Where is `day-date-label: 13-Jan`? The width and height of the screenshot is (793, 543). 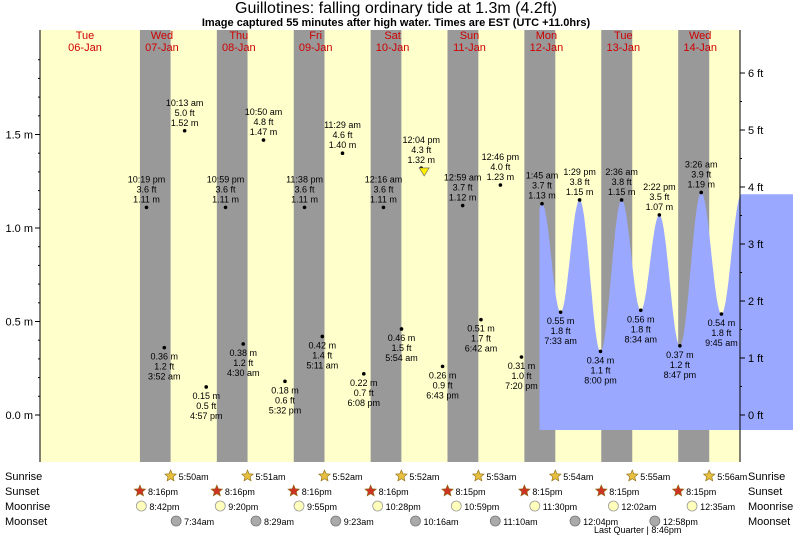
day-date-label: 13-Jan is located at coordinates (623, 48).